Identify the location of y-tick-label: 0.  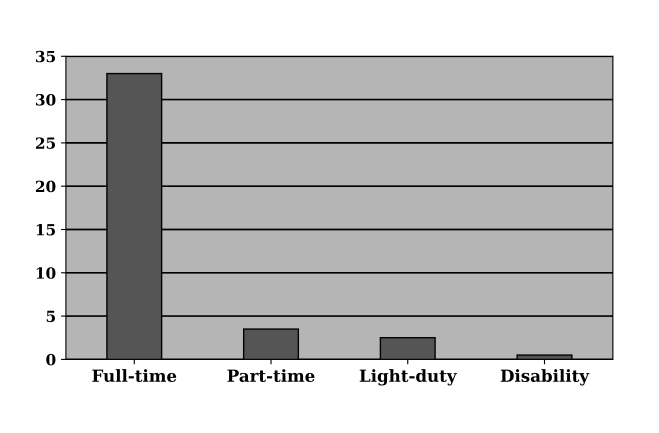
(51, 360).